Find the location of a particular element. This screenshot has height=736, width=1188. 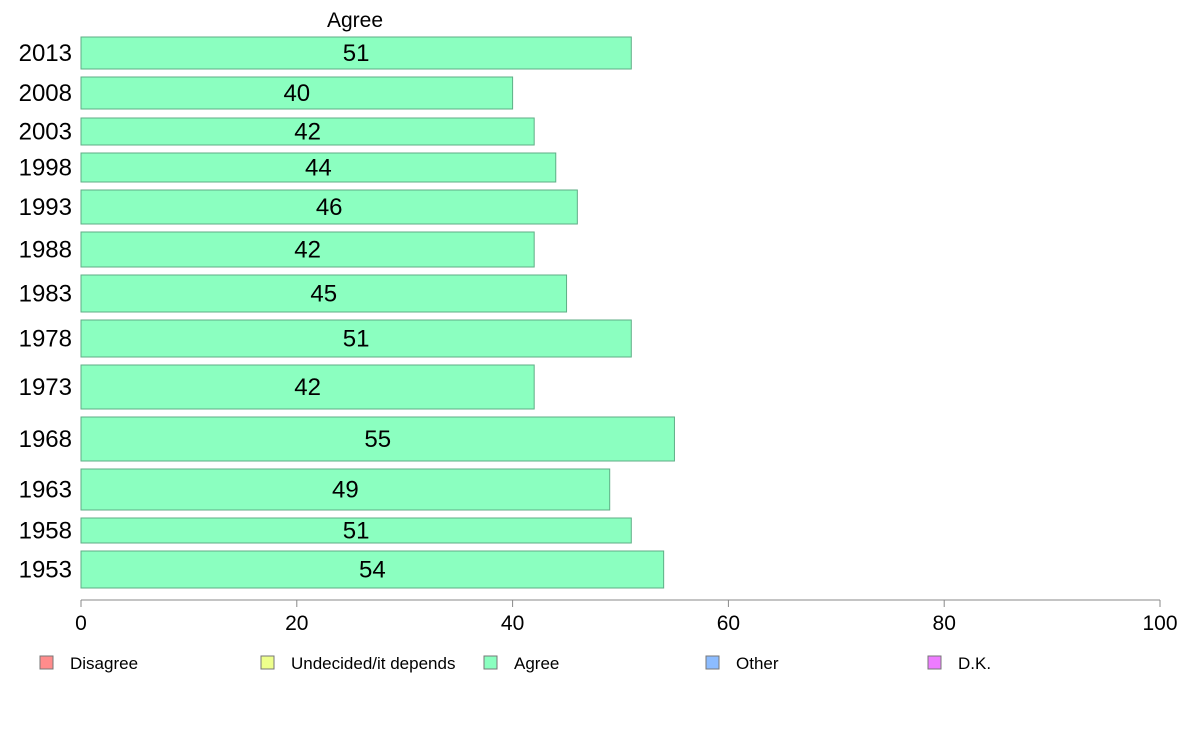

data-label: 54 is located at coordinates (372, 570).